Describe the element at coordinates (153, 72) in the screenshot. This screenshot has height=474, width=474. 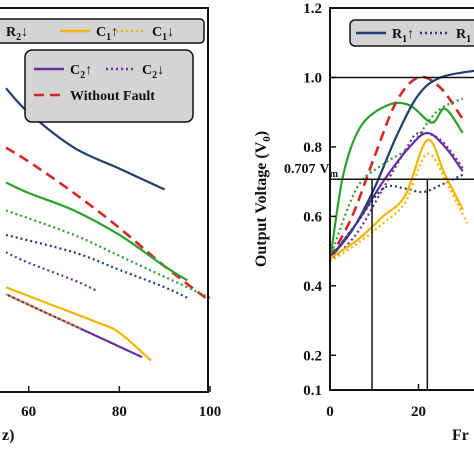
I see `left-legend-label-4: C2↓` at that location.